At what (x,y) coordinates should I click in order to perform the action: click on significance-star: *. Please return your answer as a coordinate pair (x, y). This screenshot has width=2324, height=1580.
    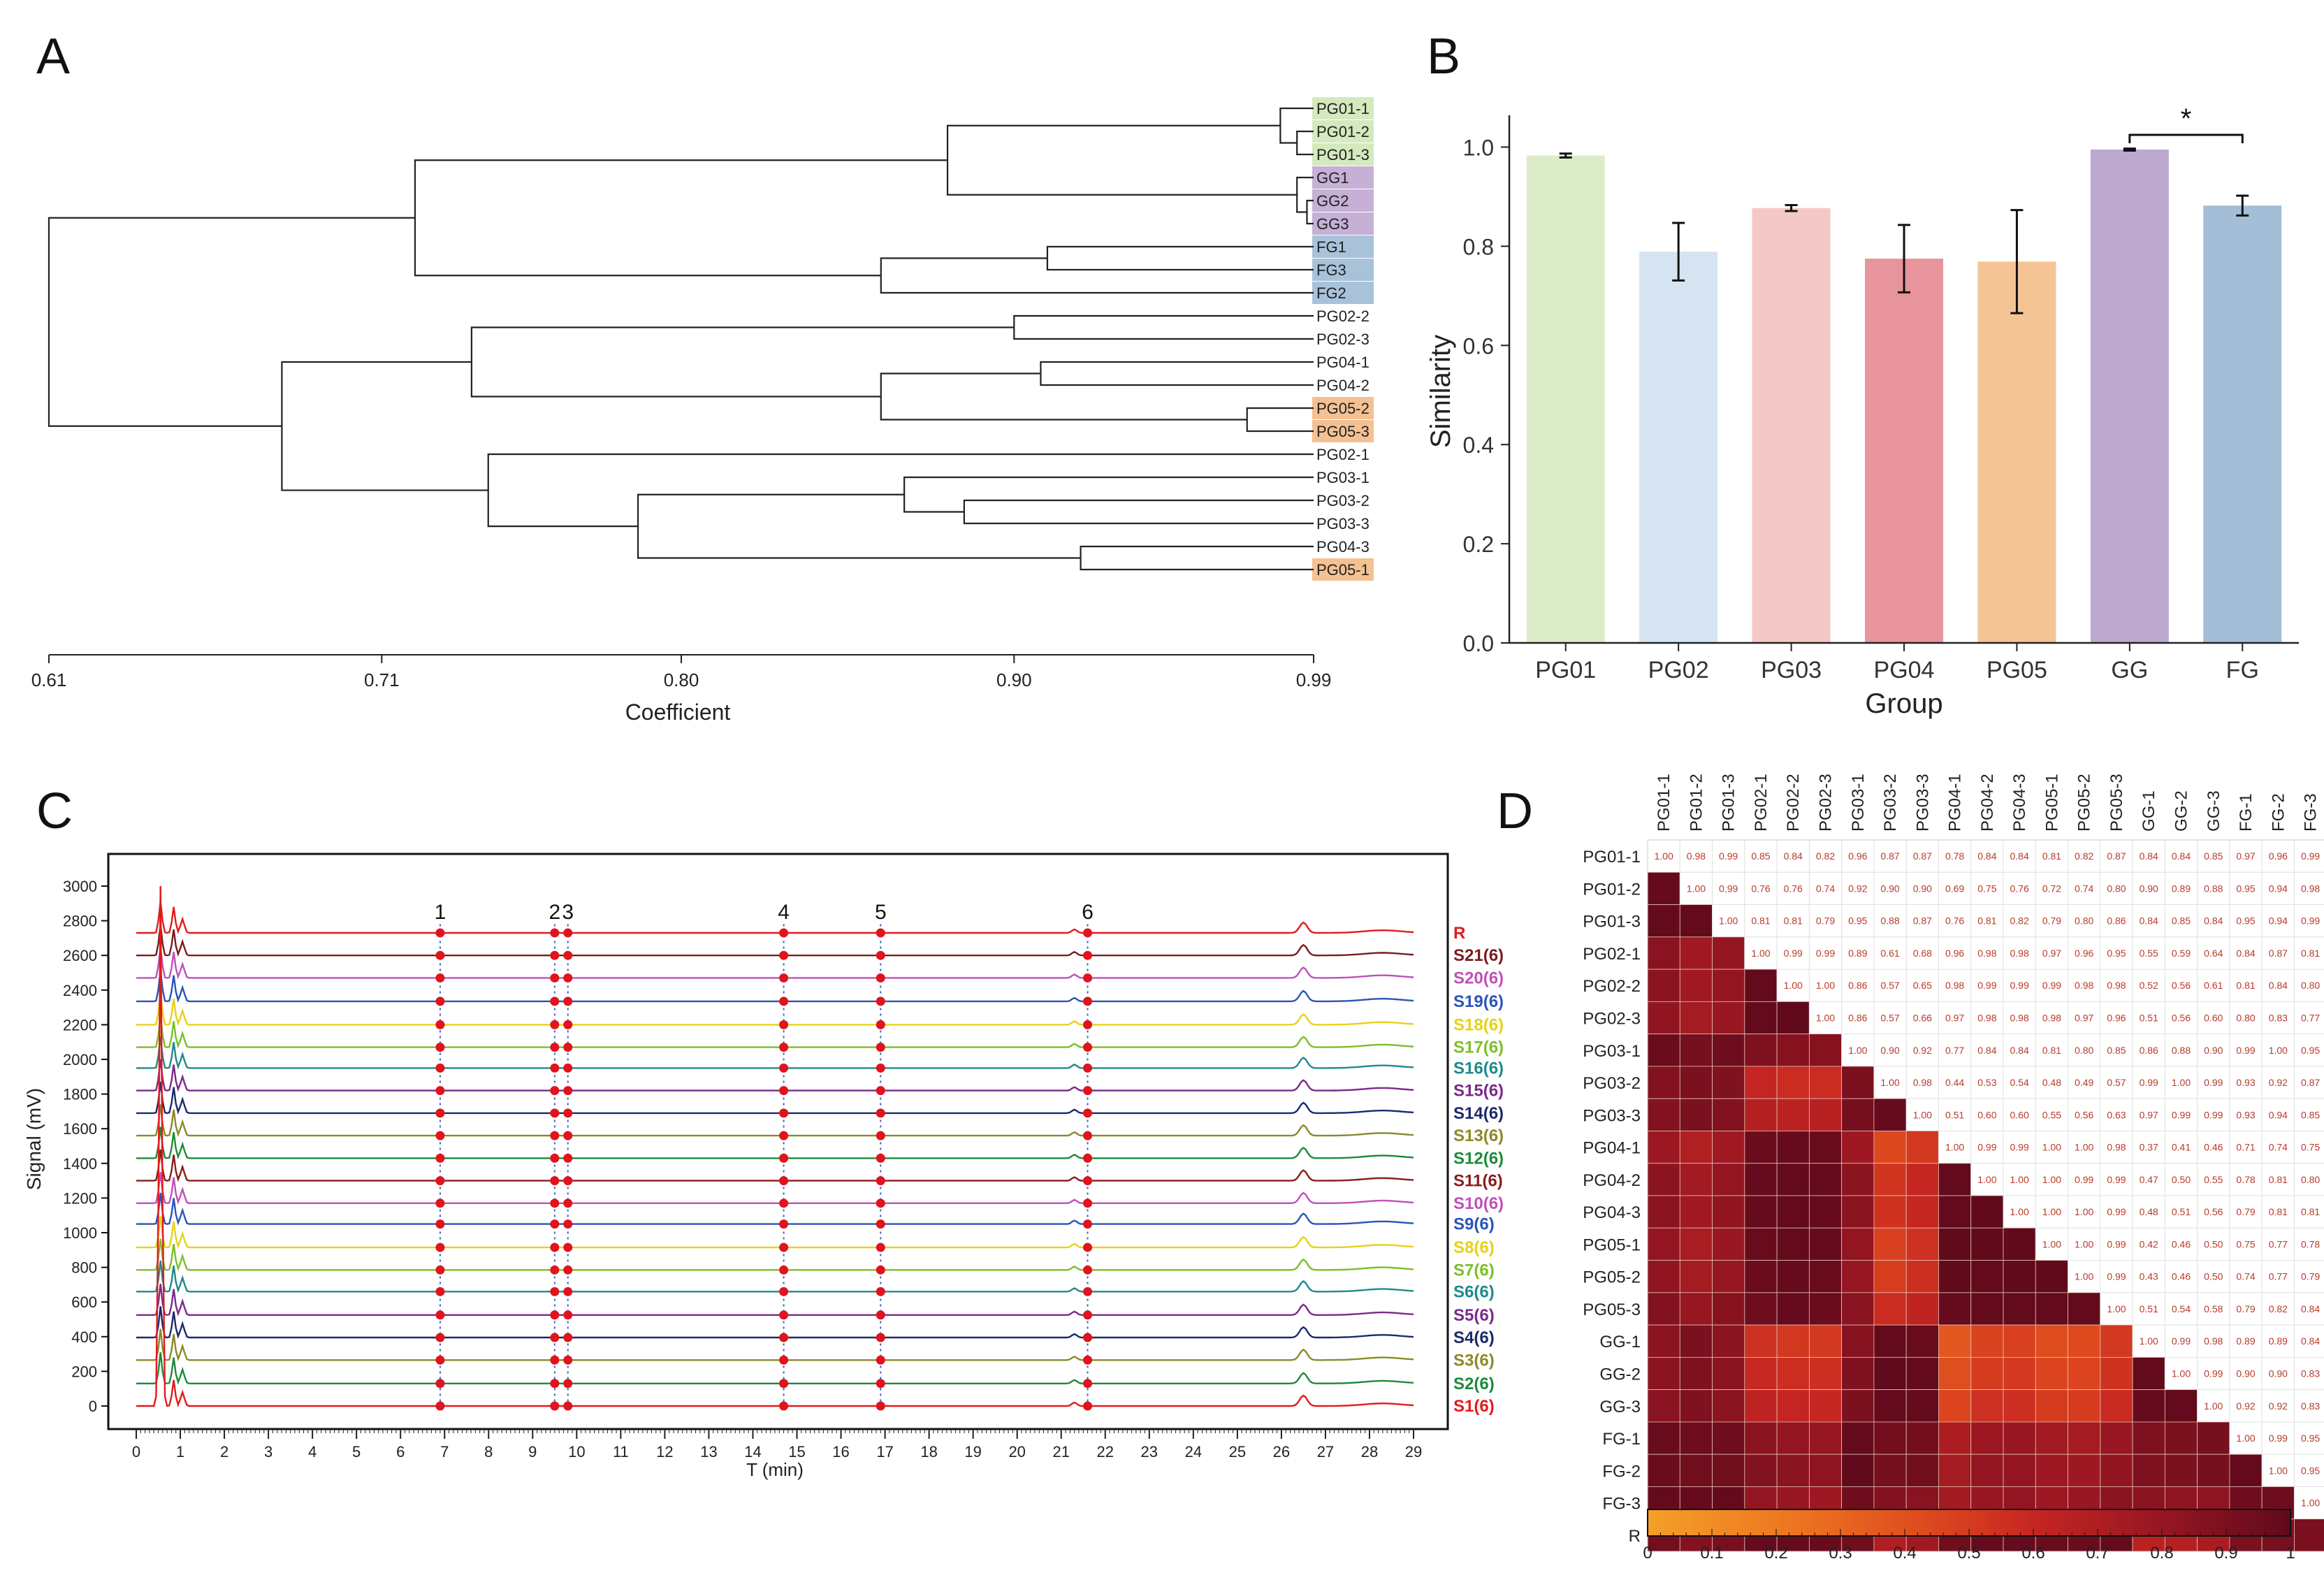
    Looking at the image, I should click on (2186, 118).